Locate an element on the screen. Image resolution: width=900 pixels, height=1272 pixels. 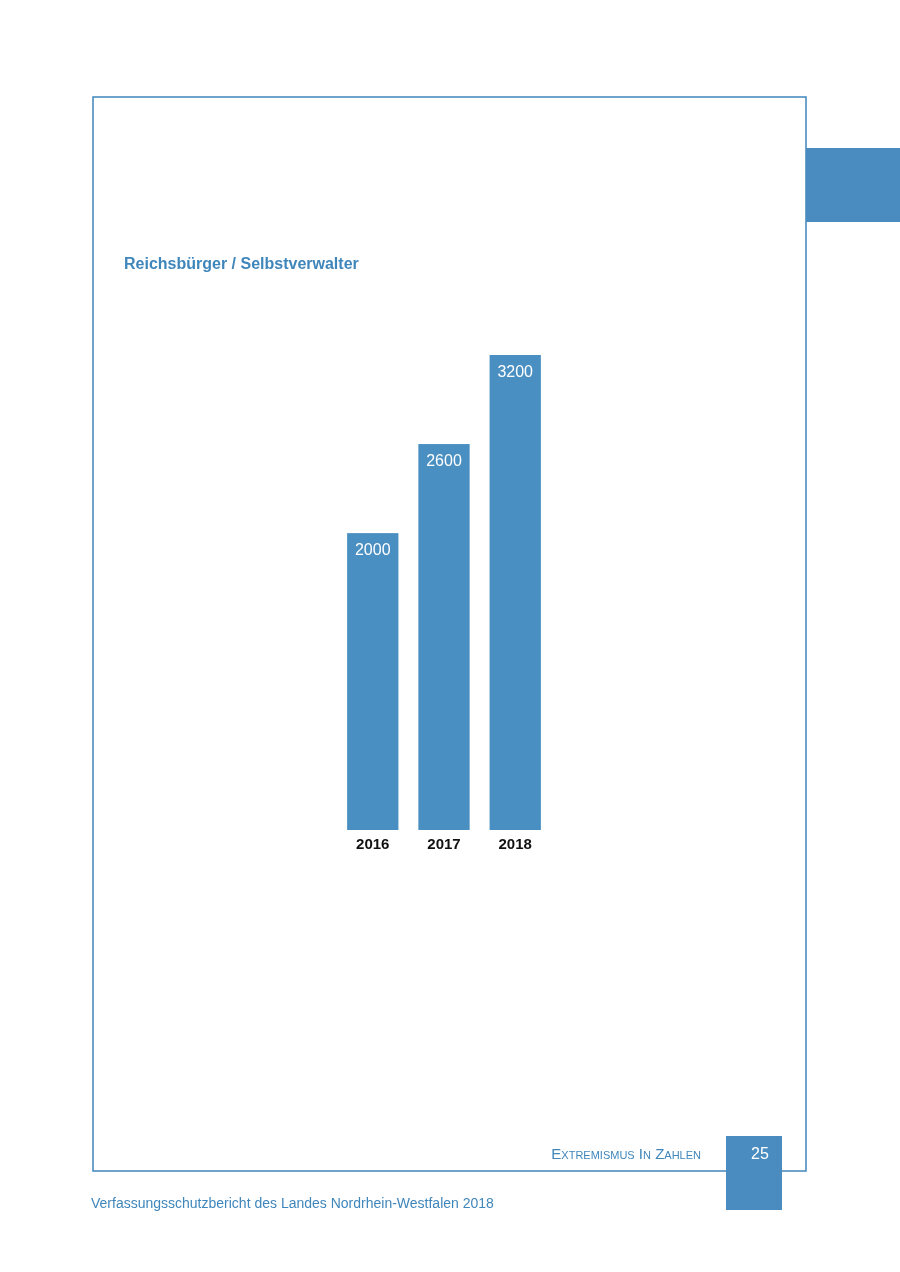
x-tick-label: 2016 is located at coordinates (373, 843).